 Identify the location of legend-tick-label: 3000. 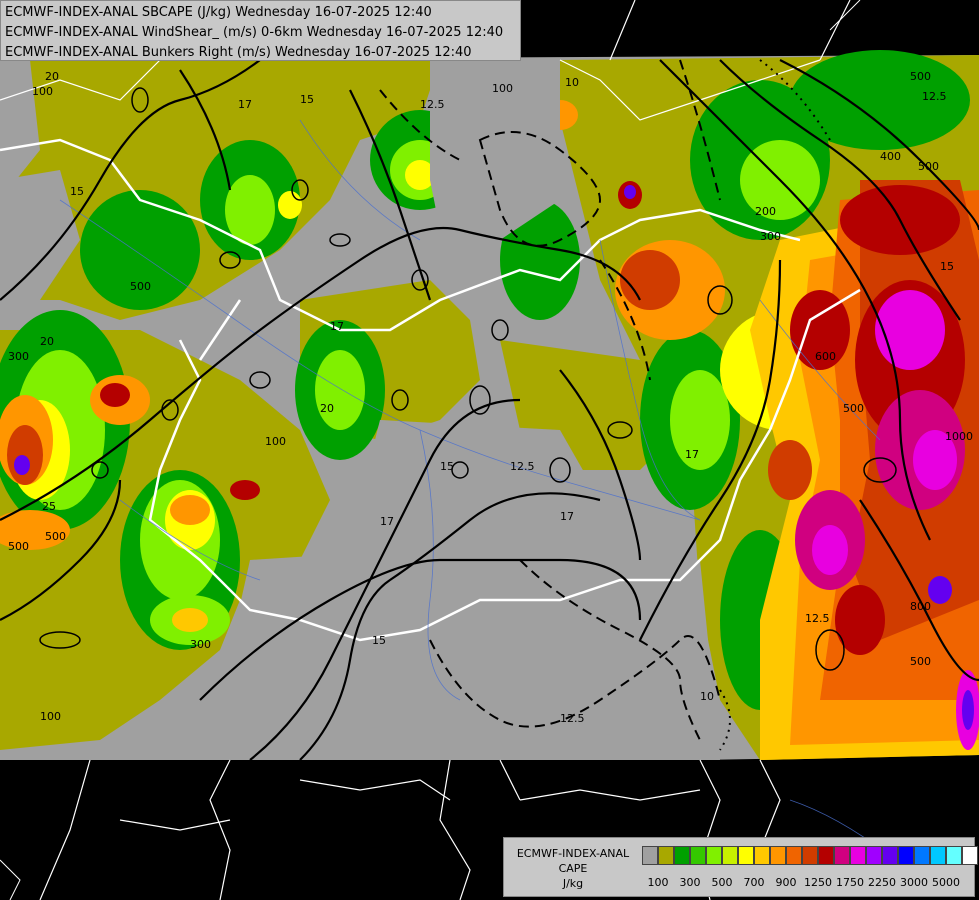
(914, 882).